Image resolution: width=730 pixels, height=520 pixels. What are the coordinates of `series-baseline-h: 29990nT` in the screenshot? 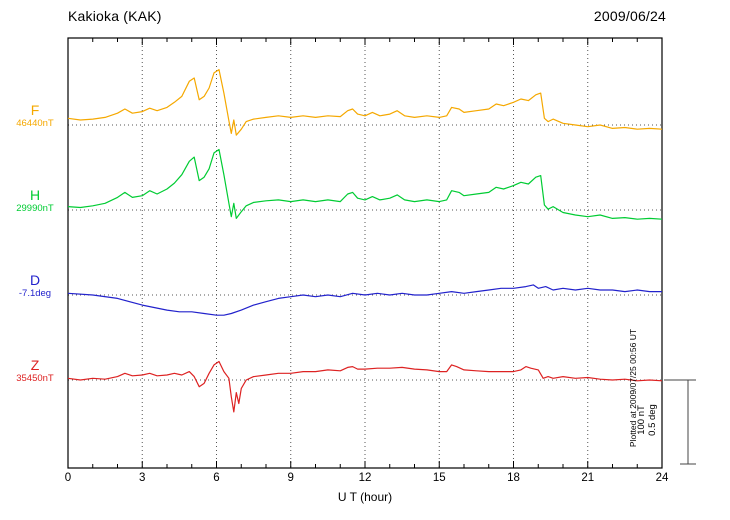 It's located at (35, 208).